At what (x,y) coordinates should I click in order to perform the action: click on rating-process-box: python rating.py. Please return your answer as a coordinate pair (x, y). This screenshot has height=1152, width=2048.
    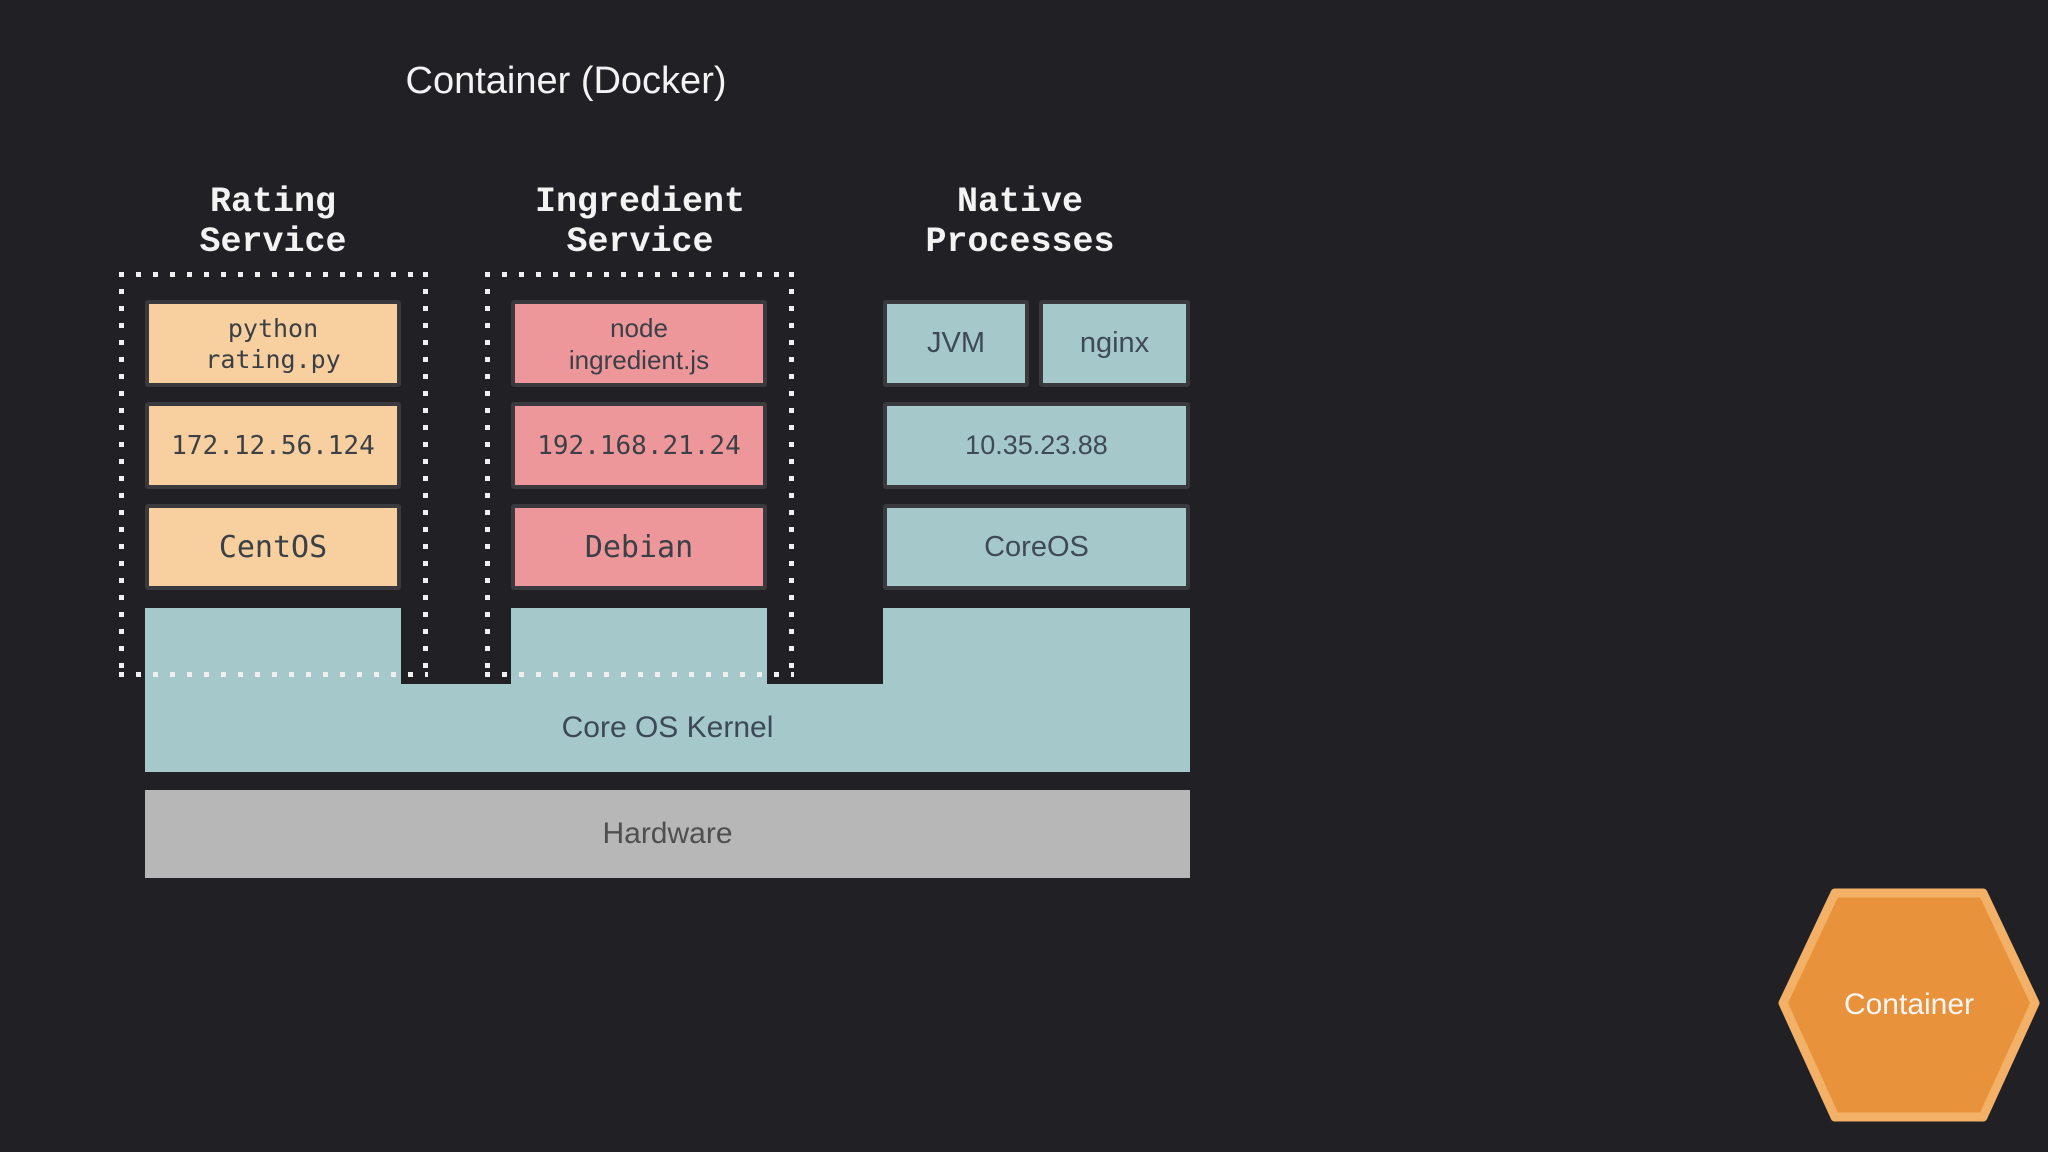
    Looking at the image, I should click on (273, 343).